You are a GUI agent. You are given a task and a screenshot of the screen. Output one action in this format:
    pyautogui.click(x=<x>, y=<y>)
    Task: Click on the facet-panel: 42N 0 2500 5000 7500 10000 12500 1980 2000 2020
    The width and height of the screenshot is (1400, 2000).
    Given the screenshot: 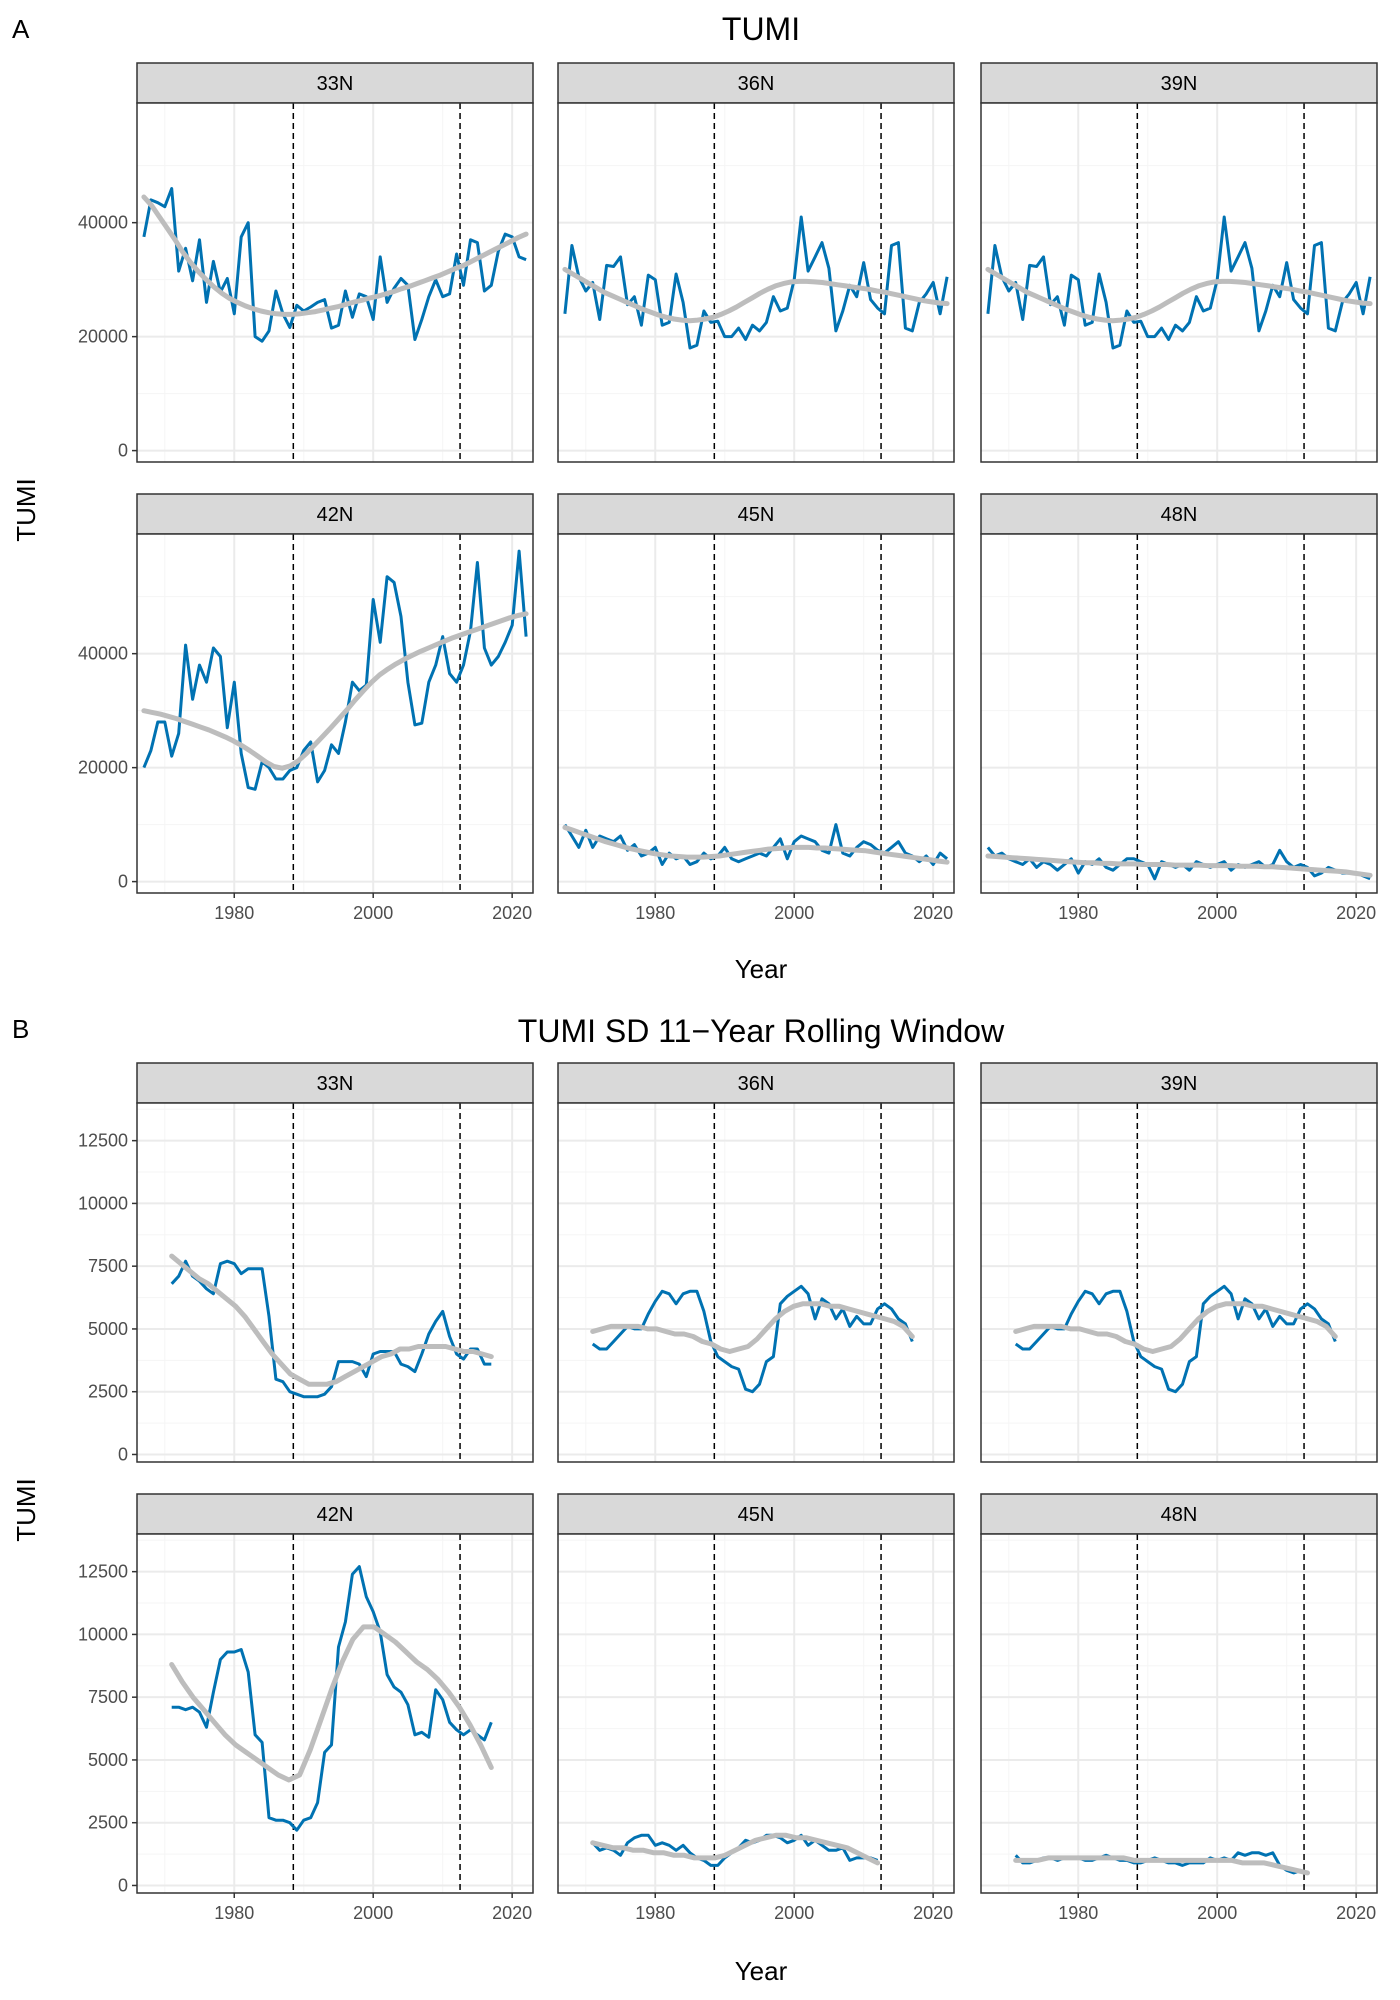 What is the action you would take?
    pyautogui.click(x=306, y=1708)
    